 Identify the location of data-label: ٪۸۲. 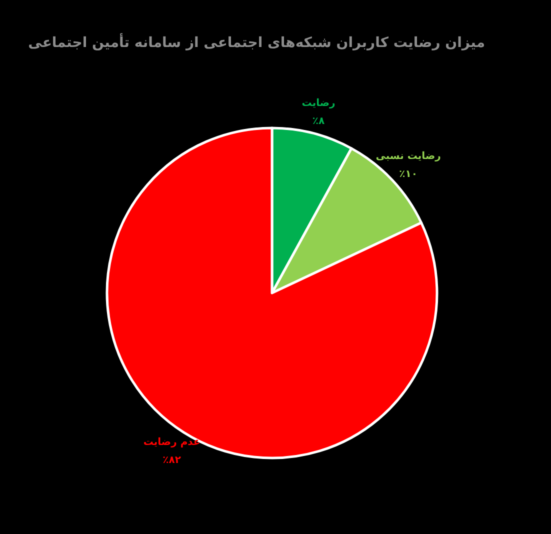
(171, 460).